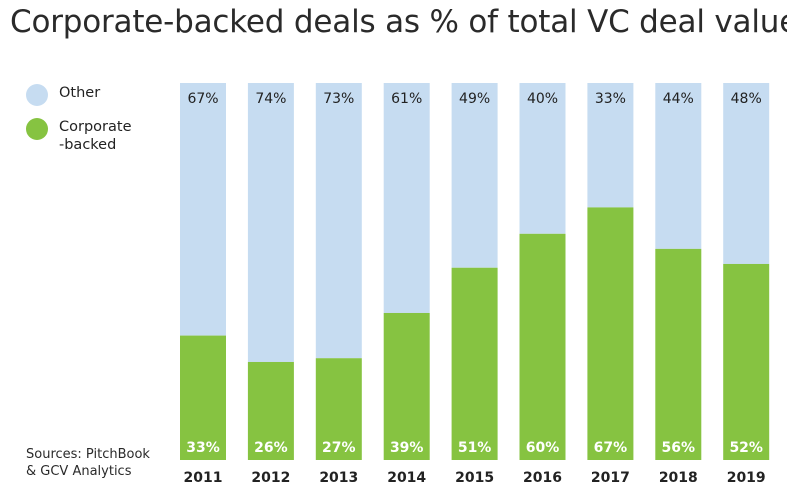 Image resolution: width=787 pixels, height=502 pixels. I want to click on label-corporate-backed-2015: 51%, so click(475, 448).